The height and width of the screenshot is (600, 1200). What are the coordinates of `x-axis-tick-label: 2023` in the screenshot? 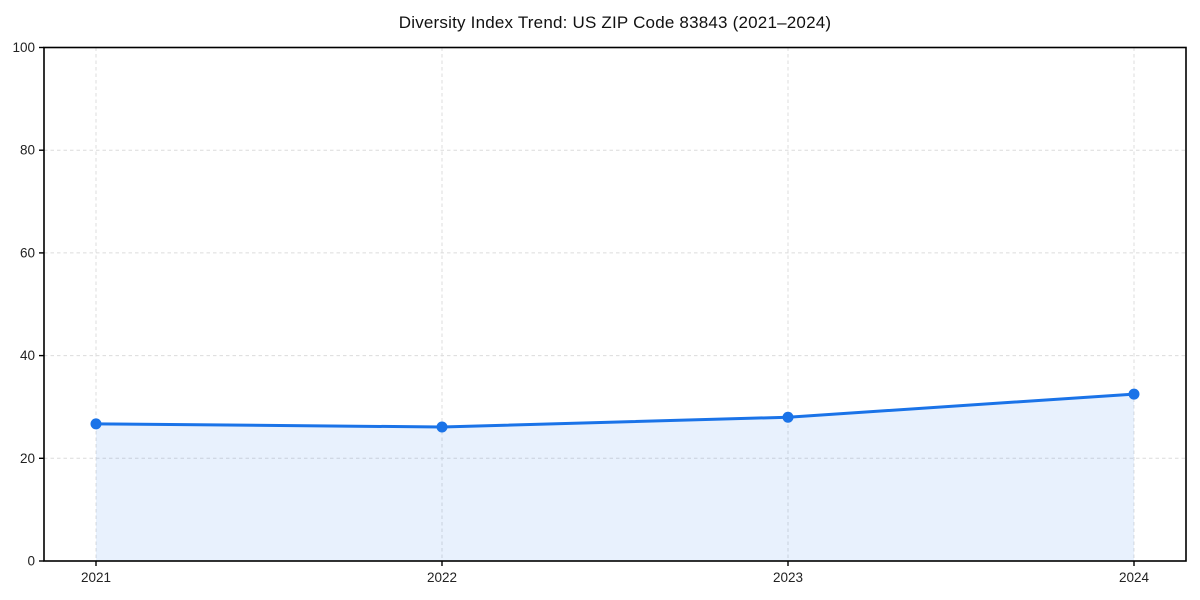 It's located at (788, 577).